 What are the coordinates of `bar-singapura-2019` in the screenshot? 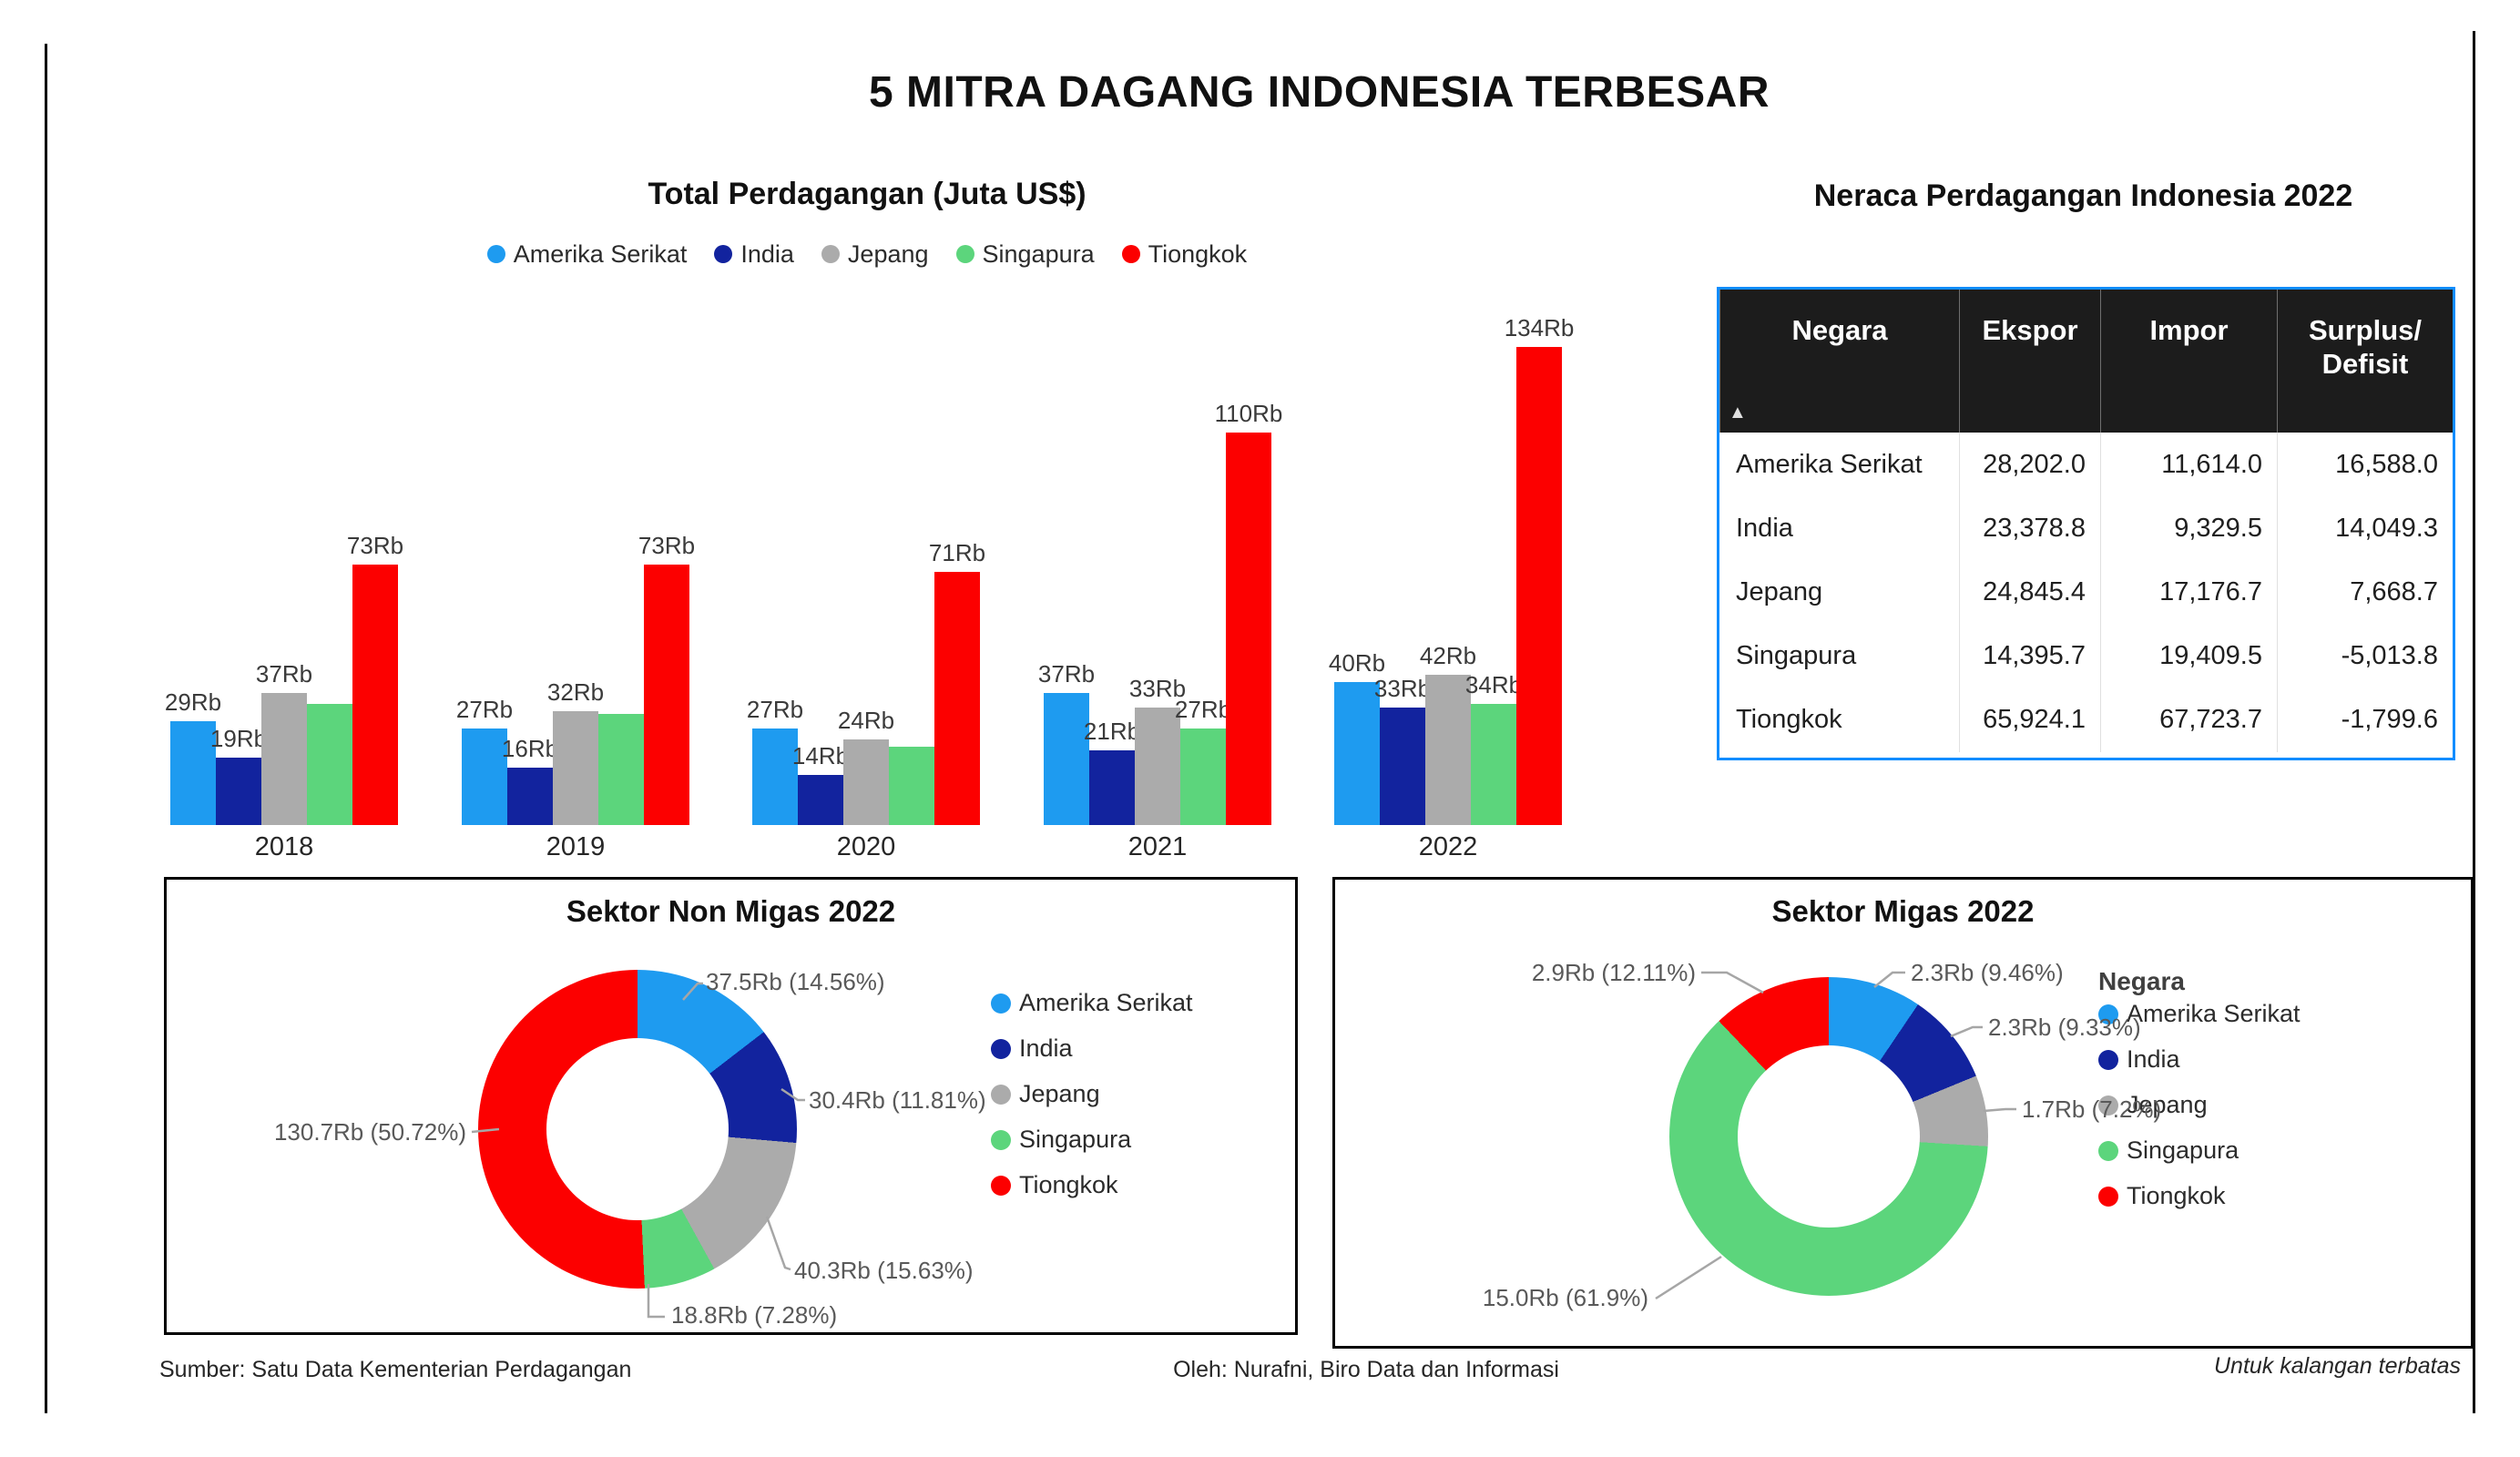 It's located at (621, 769).